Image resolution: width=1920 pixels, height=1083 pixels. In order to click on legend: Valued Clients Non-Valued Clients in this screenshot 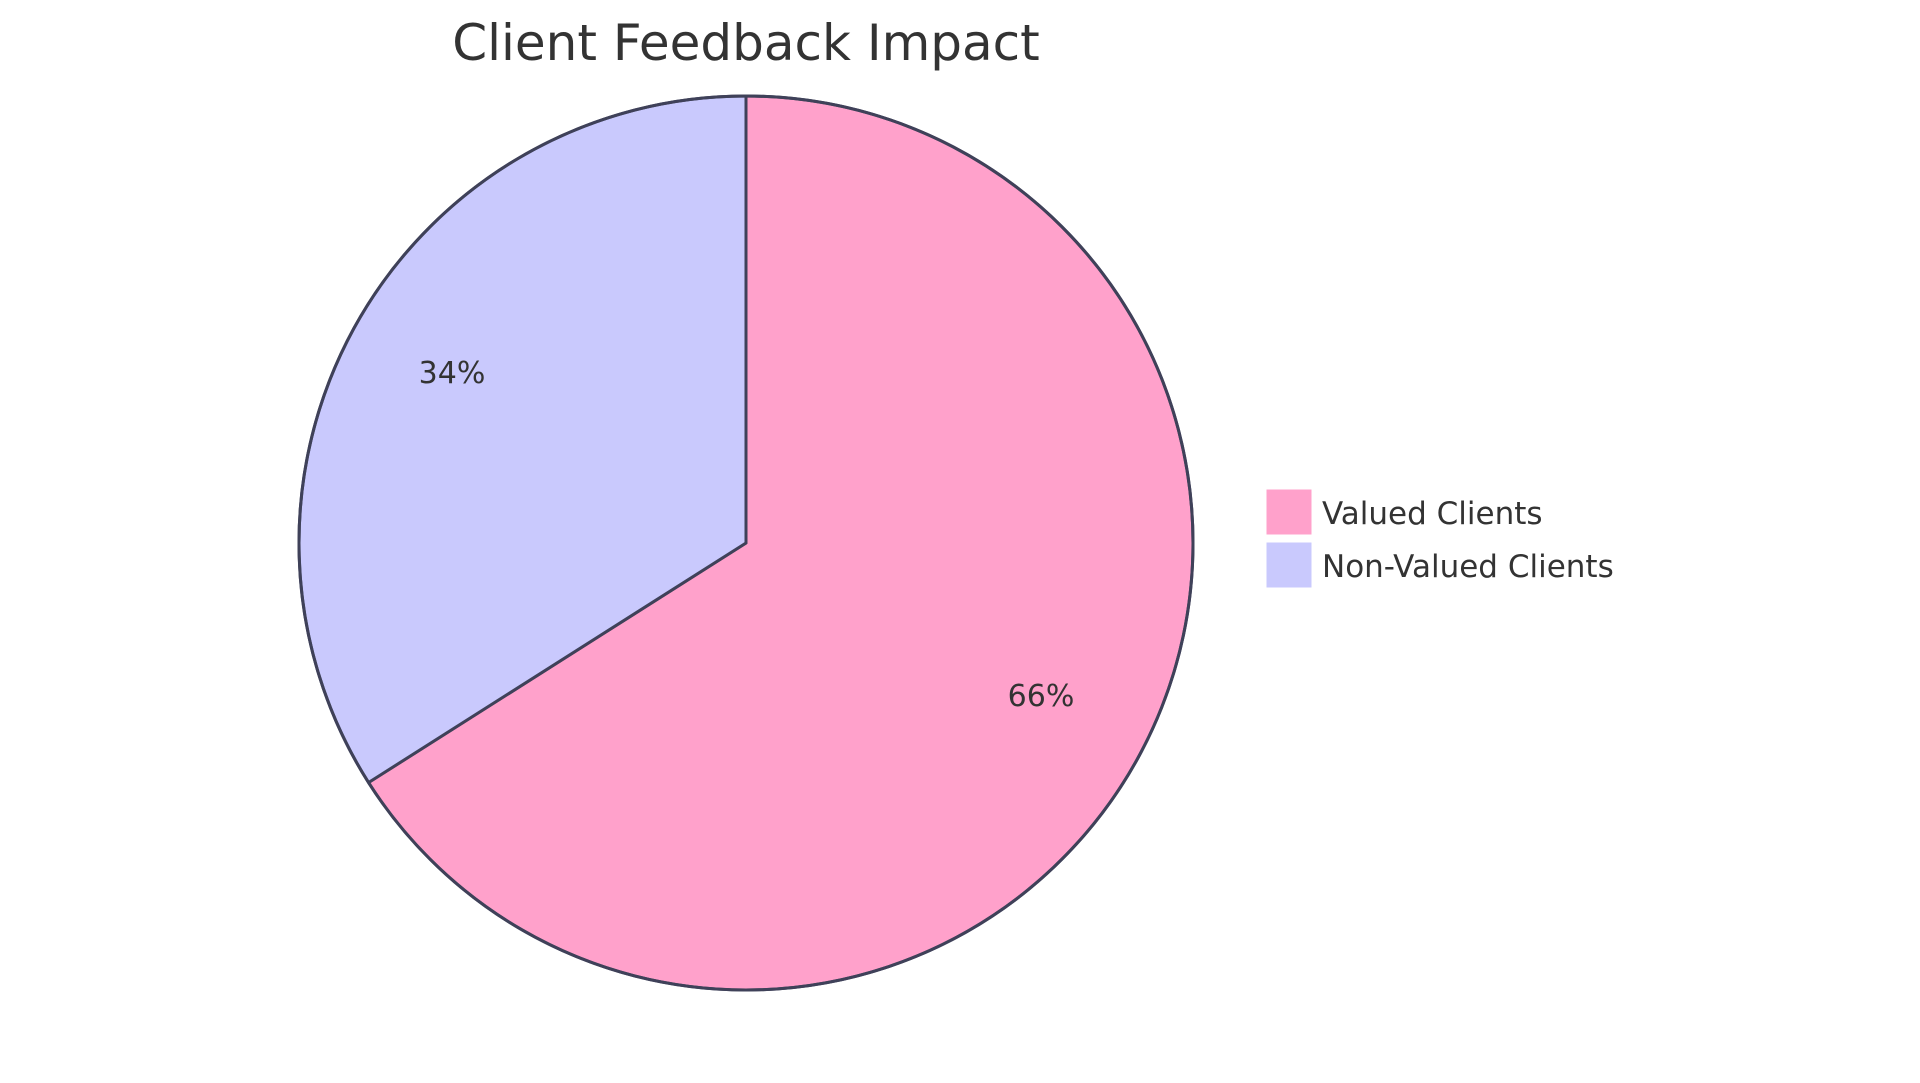, I will do `click(1440, 538)`.